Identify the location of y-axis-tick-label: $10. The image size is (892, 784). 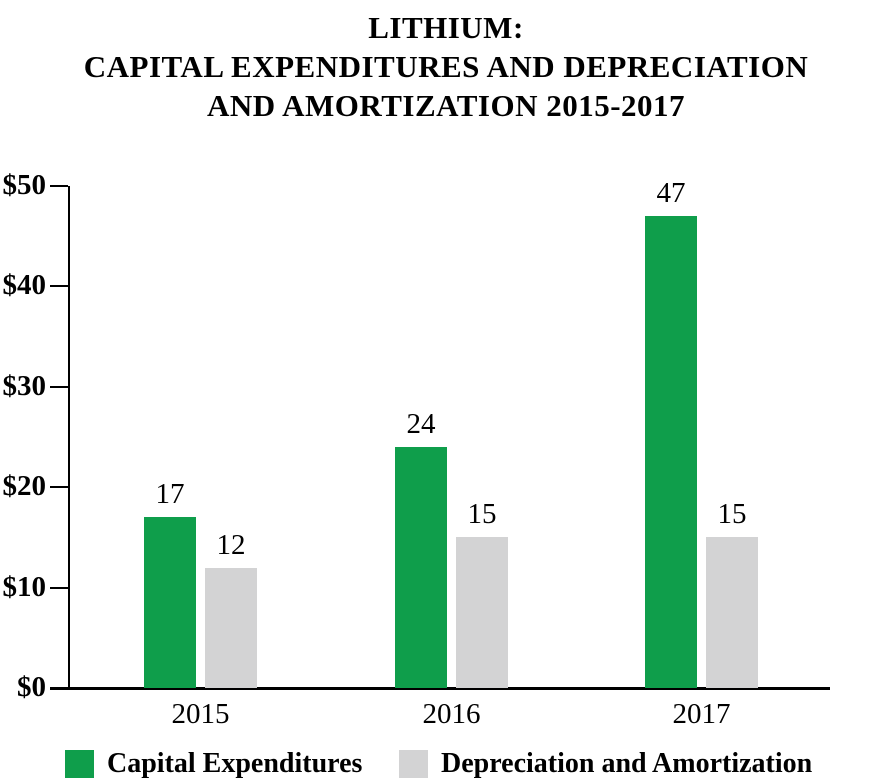
(24, 586).